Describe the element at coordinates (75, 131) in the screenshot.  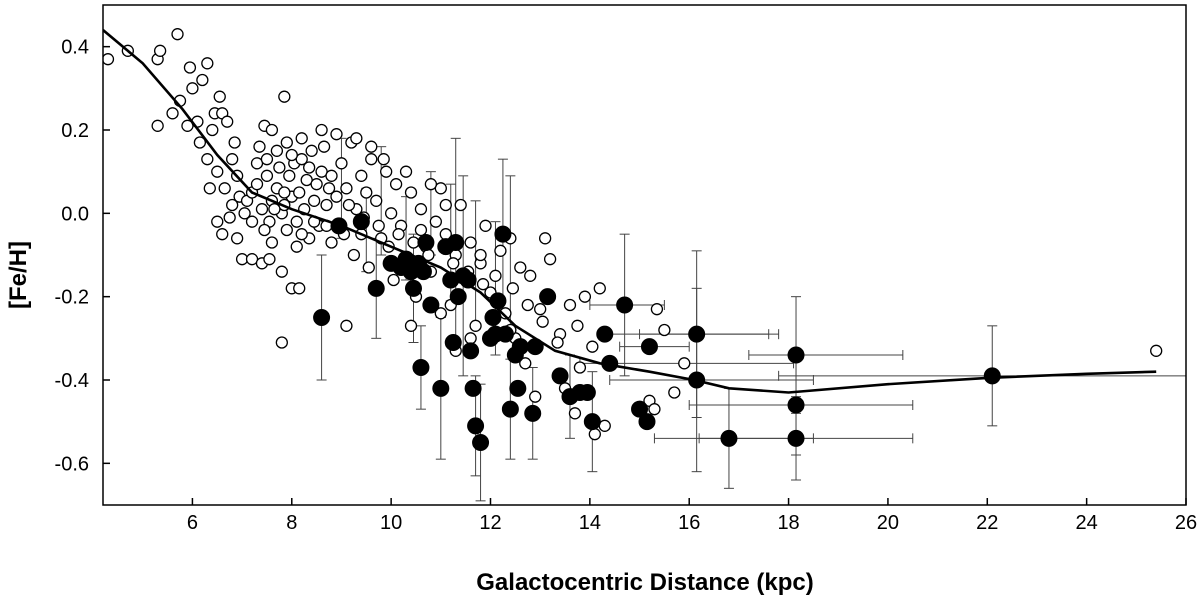
I see `y-tick-label: 0.2` at that location.